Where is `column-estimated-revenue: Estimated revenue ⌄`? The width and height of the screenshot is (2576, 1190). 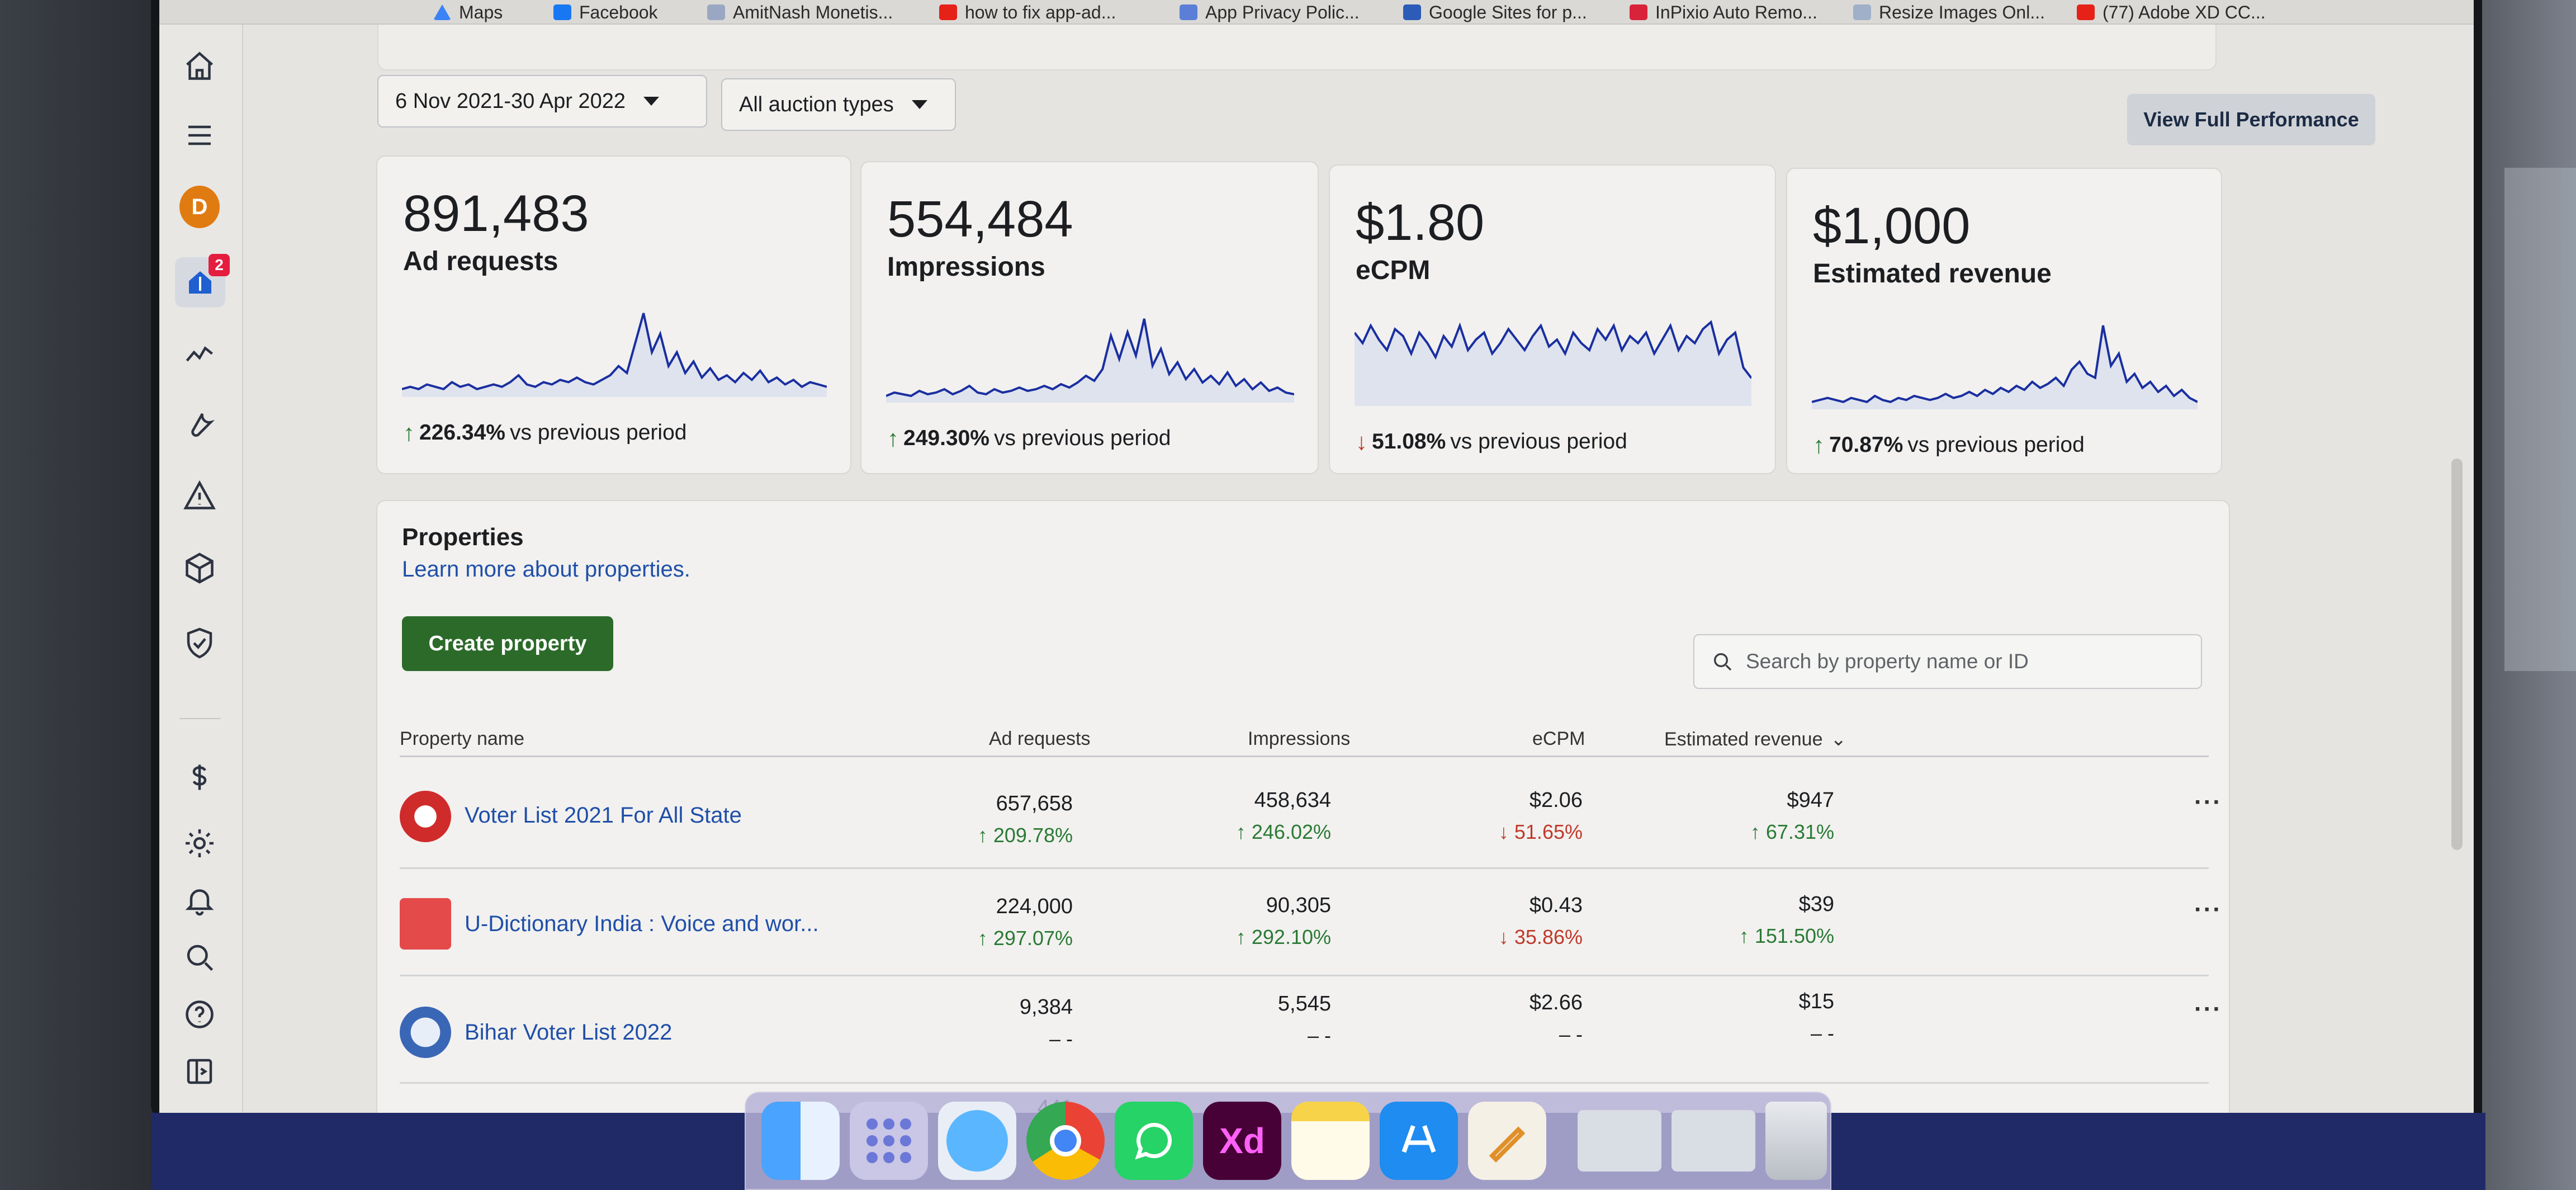 column-estimated-revenue: Estimated revenue ⌄ is located at coordinates (1755, 740).